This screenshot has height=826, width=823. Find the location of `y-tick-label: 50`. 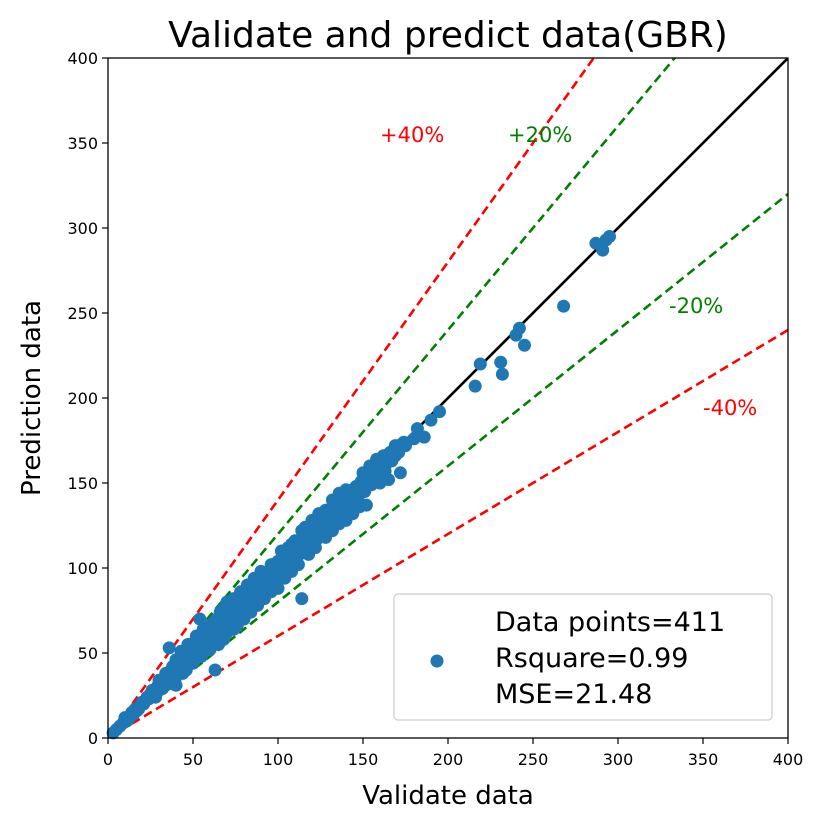

y-tick-label: 50 is located at coordinates (88, 653).